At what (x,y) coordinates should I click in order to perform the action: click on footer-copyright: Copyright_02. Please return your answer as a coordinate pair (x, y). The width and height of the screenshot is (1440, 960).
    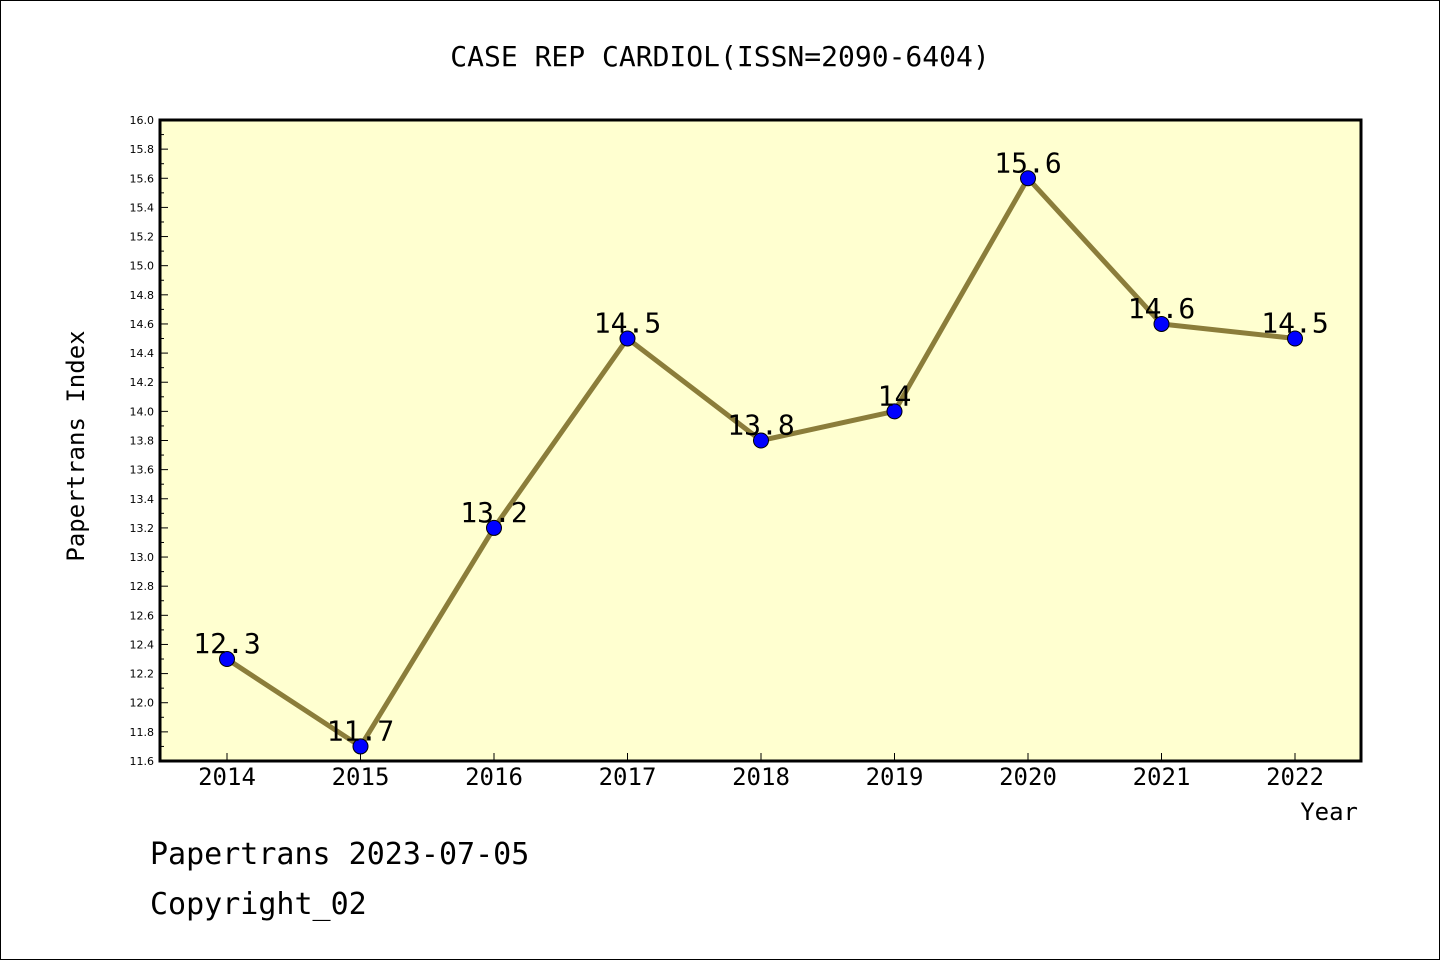
    Looking at the image, I should click on (258, 904).